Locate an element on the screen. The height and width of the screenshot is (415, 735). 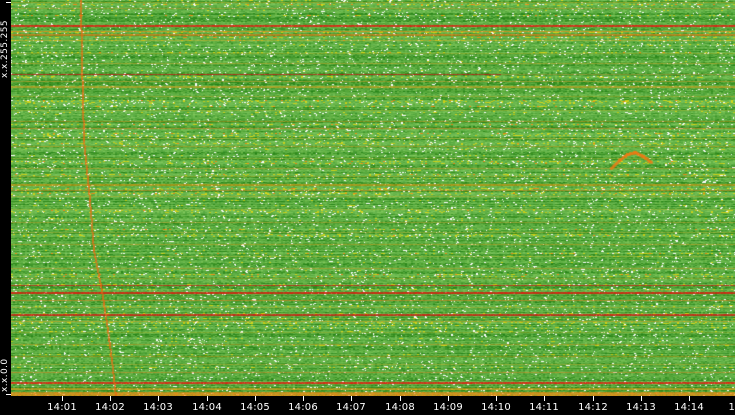
x-axis-label: 14:07 is located at coordinates (351, 407).